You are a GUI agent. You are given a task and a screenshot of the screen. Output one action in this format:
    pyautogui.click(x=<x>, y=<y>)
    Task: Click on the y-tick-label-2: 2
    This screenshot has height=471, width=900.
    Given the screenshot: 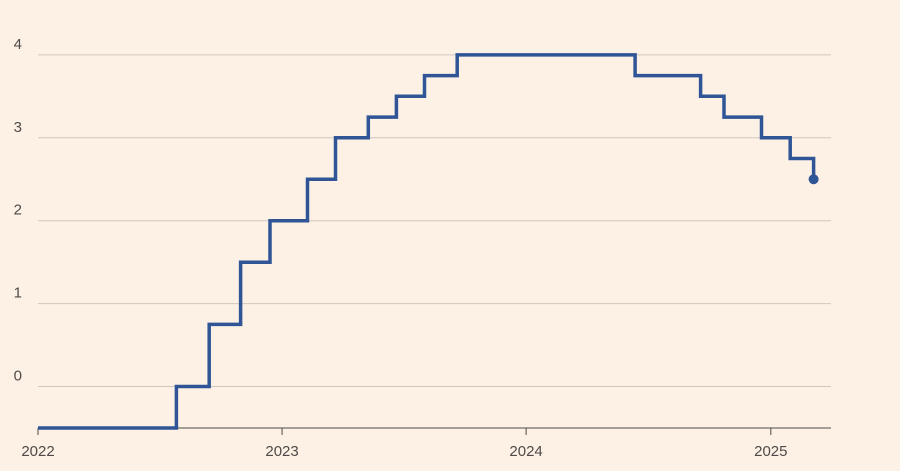 What is the action you would take?
    pyautogui.click(x=18, y=210)
    